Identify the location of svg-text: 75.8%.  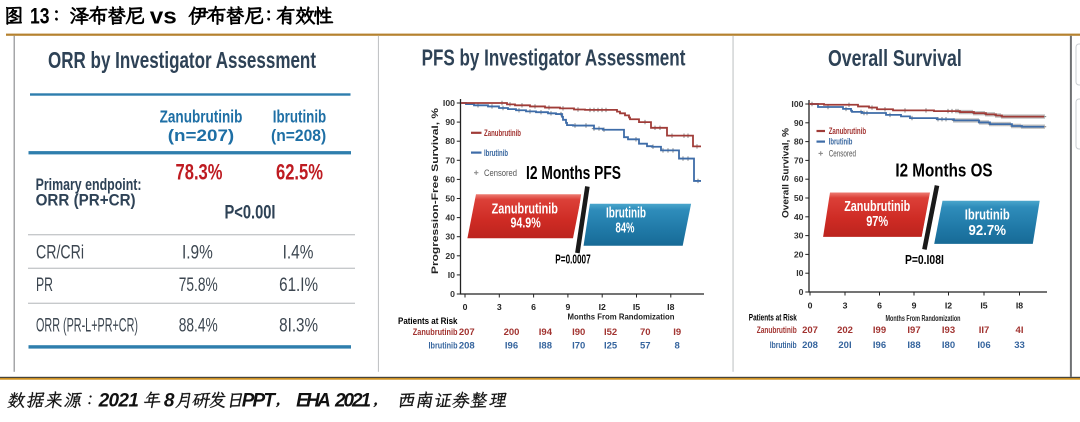
(198, 285).